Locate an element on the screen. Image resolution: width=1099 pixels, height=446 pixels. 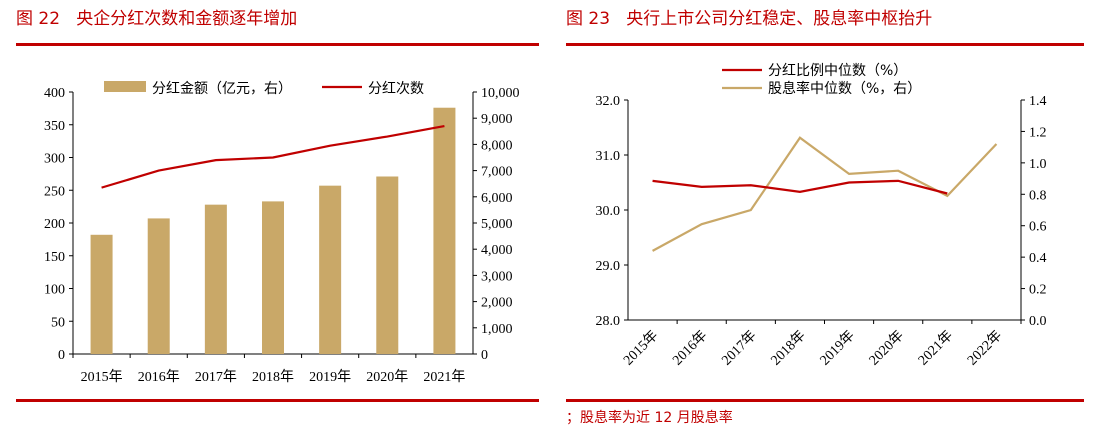
left-top-rule is located at coordinates (277, 44).